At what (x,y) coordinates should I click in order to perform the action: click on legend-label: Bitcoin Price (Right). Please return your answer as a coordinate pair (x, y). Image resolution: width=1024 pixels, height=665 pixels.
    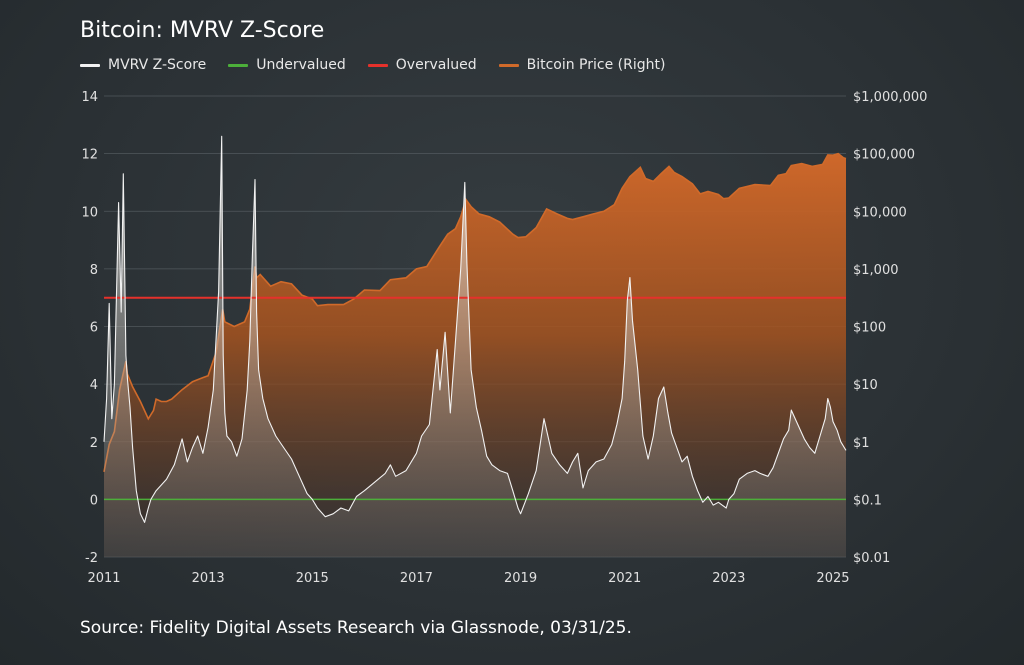
    Looking at the image, I should click on (596, 65).